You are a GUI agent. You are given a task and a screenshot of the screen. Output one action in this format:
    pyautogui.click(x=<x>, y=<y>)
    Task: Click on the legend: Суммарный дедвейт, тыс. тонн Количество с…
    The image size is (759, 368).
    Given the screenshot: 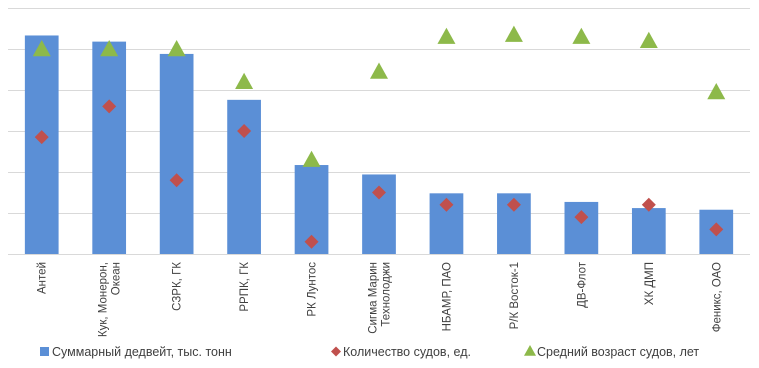 What is the action you would take?
    pyautogui.click(x=369, y=352)
    